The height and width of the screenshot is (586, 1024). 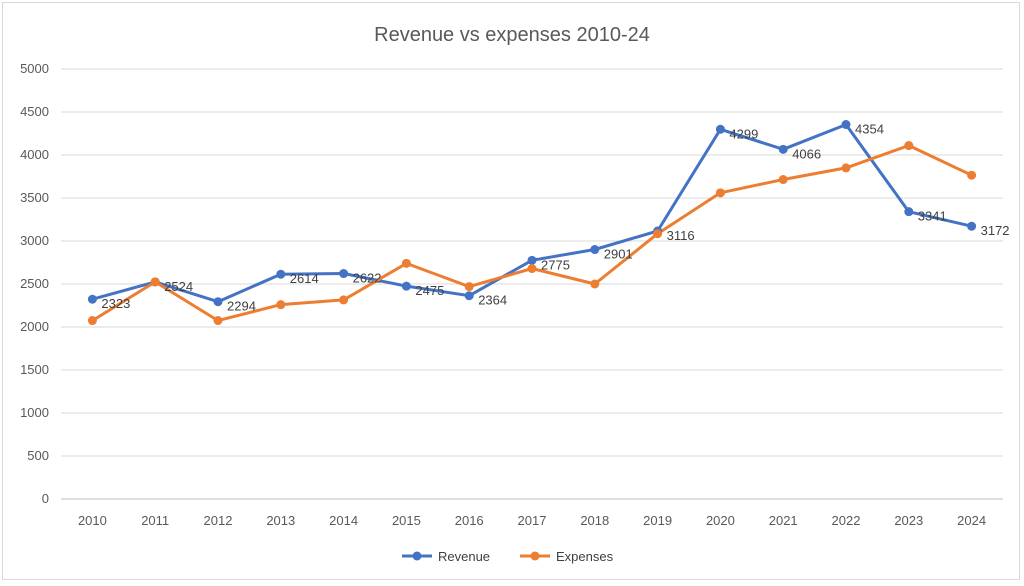 I want to click on x-tick-label: 2022, so click(x=846, y=520).